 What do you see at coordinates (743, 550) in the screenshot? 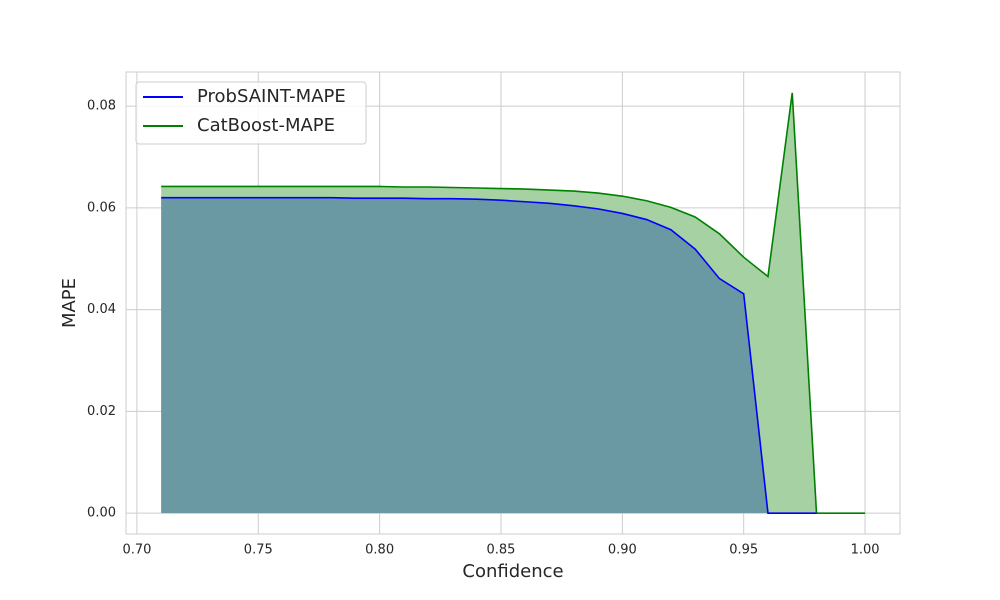
I see `x-tick-label: 0.95` at bounding box center [743, 550].